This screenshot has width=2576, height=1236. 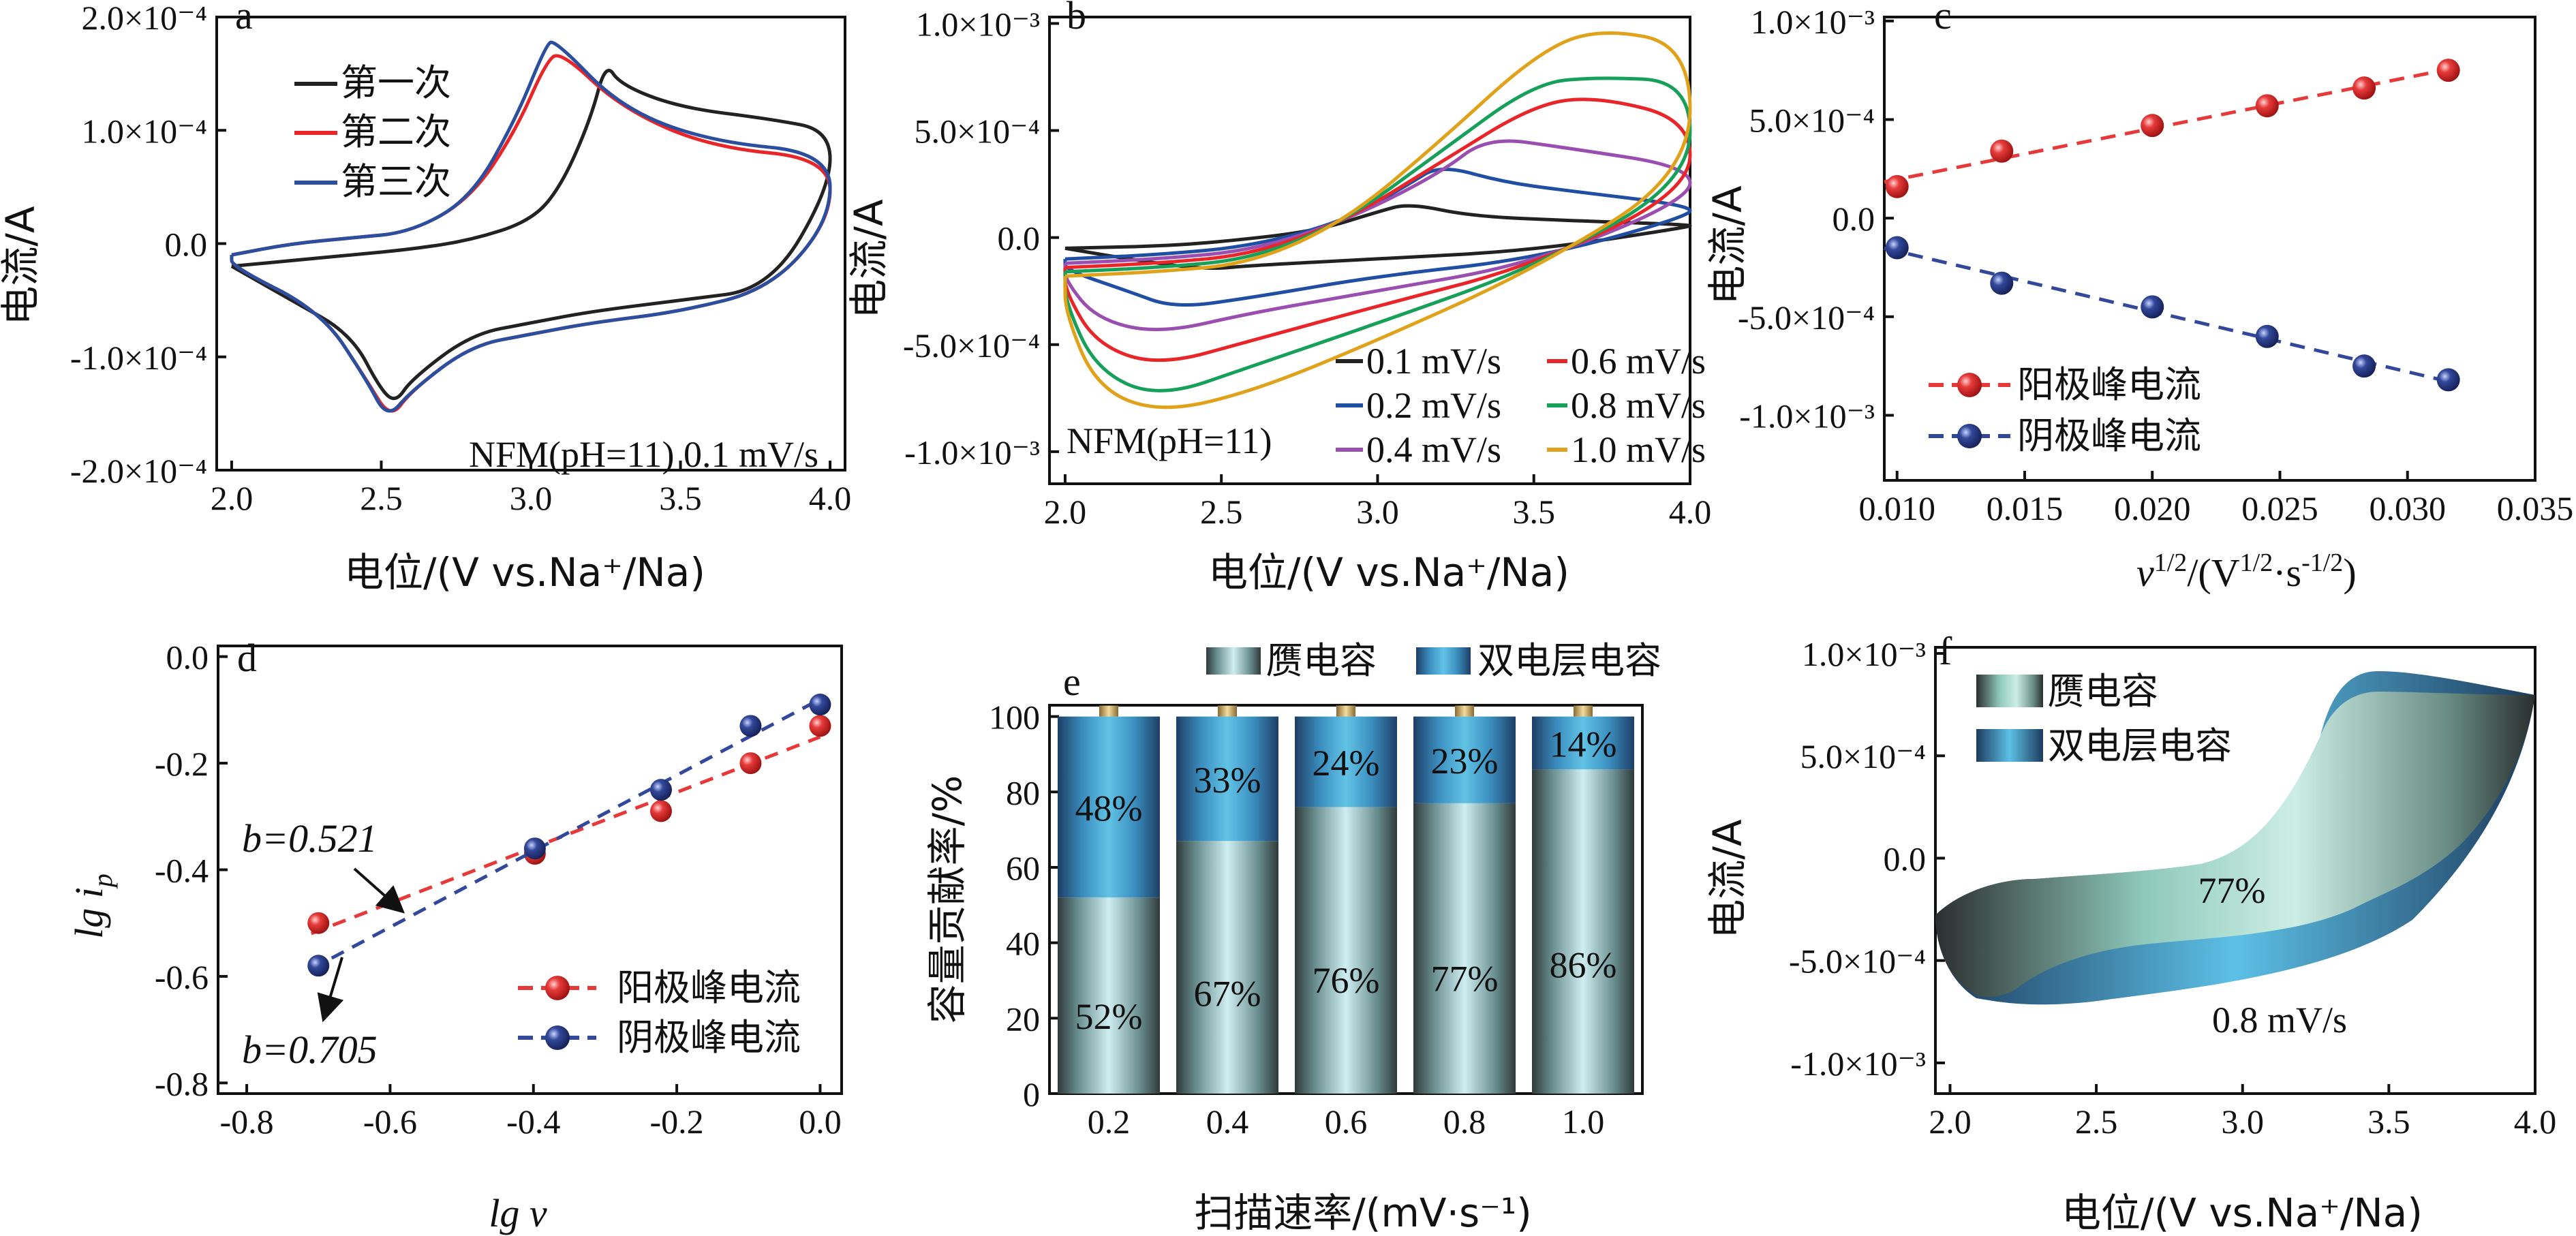 What do you see at coordinates (709, 1037) in the screenshot?
I see `d-legend-cathodic: 阴极峰电流` at bounding box center [709, 1037].